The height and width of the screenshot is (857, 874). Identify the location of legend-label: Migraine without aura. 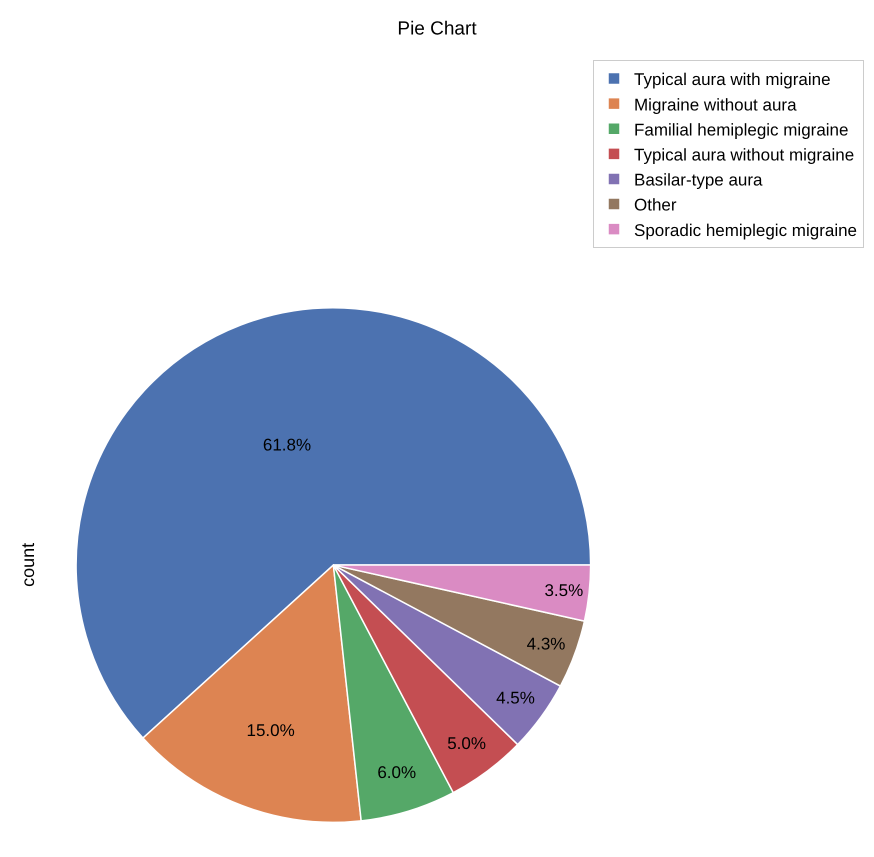
(716, 104).